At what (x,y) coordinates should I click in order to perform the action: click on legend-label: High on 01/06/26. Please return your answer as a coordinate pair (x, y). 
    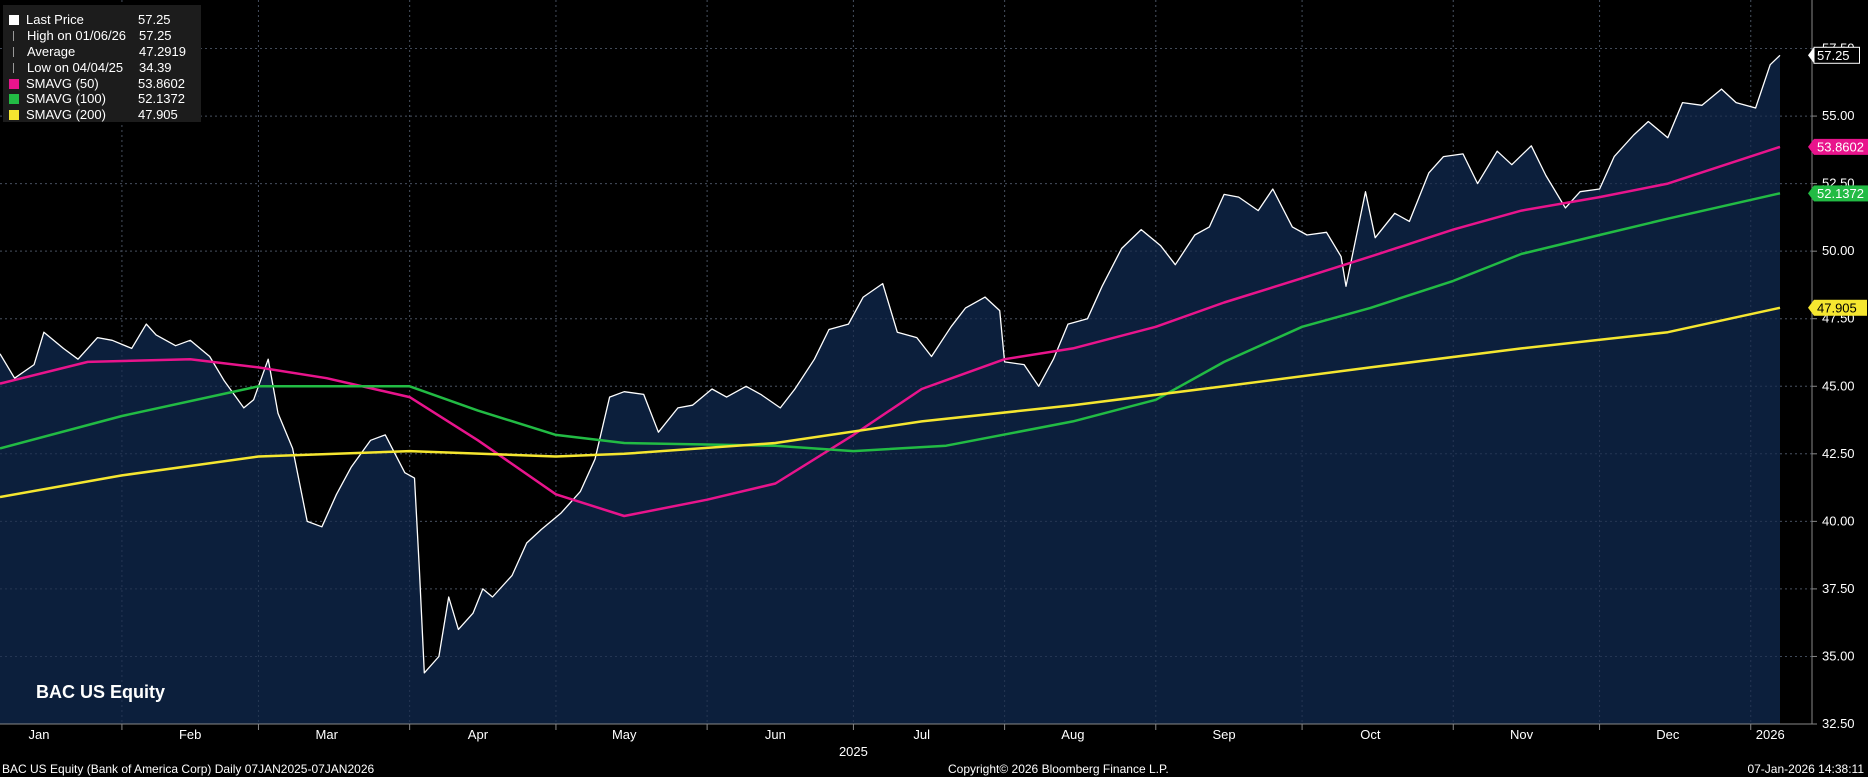
    Looking at the image, I should click on (77, 35).